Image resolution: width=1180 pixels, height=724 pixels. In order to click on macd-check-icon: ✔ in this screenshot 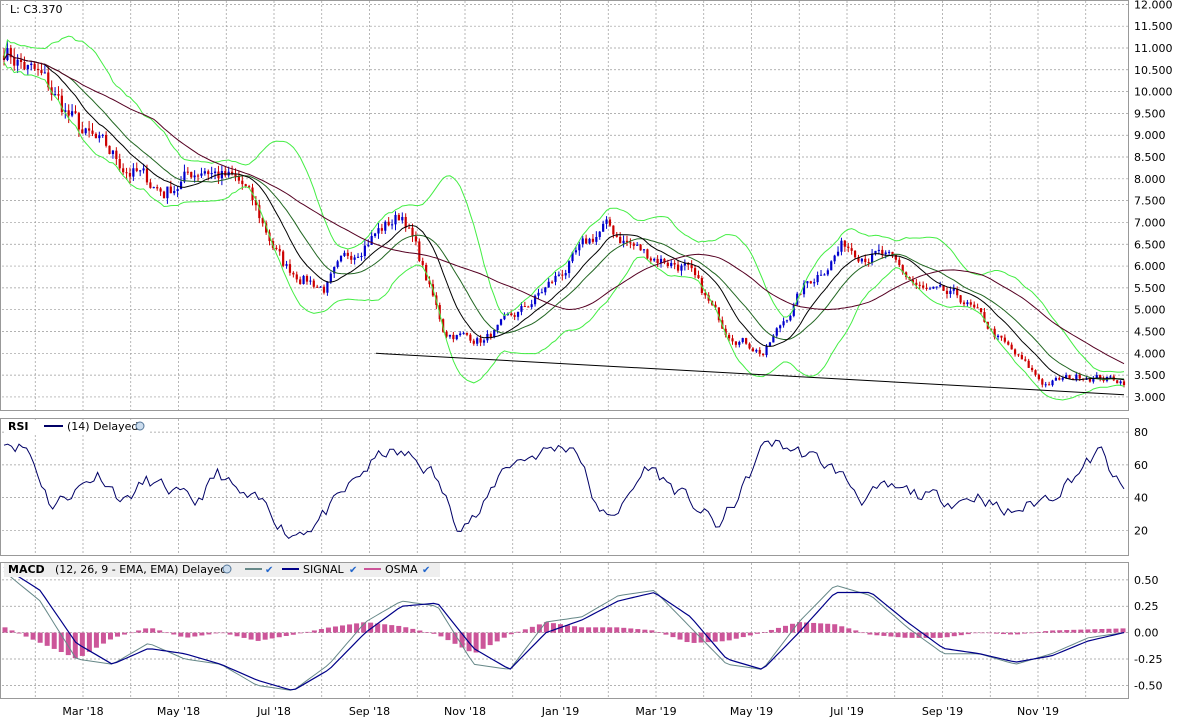, I will do `click(269, 570)`.